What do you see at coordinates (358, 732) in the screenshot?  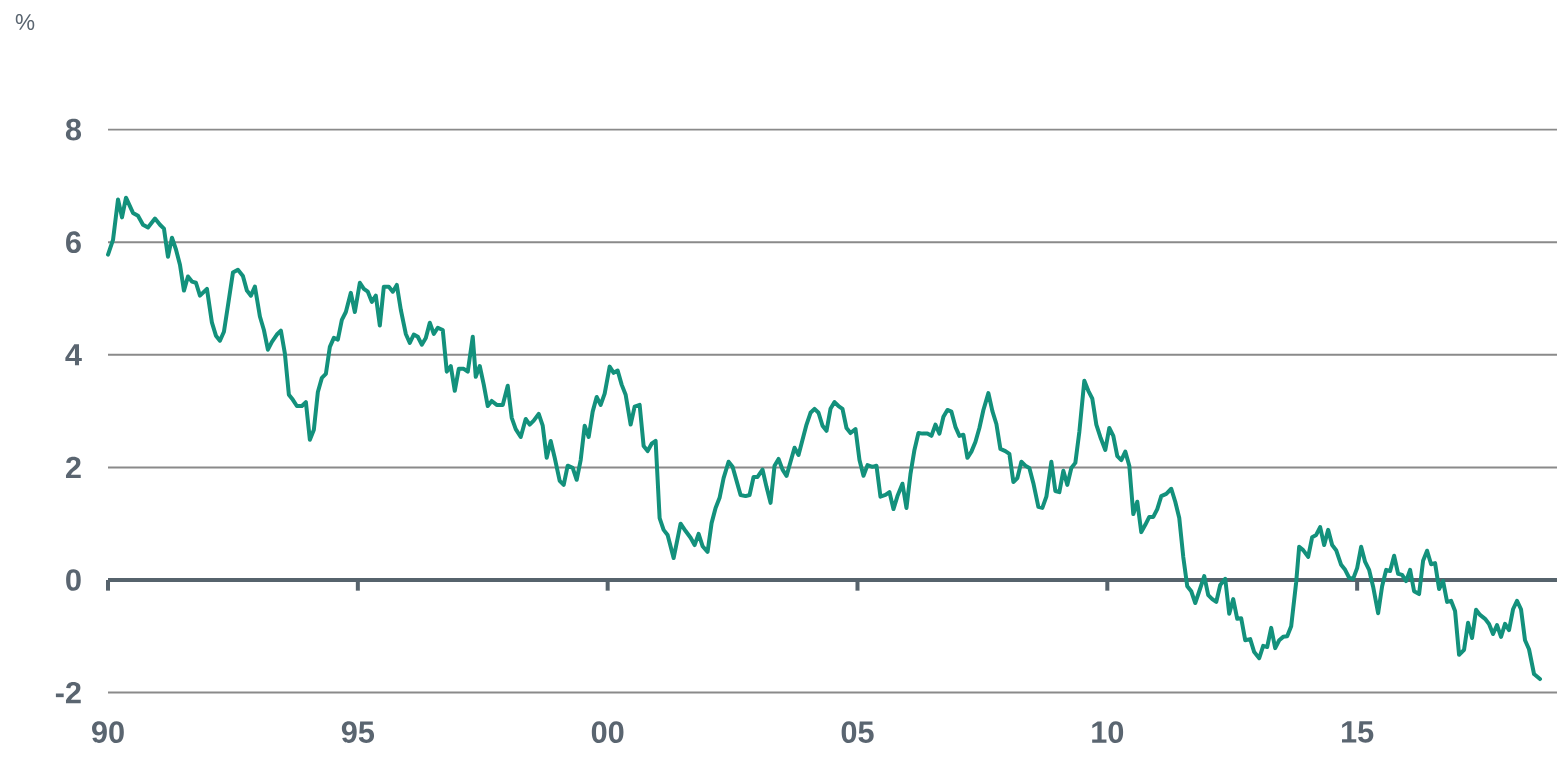 I see `x-tick-label: 95` at bounding box center [358, 732].